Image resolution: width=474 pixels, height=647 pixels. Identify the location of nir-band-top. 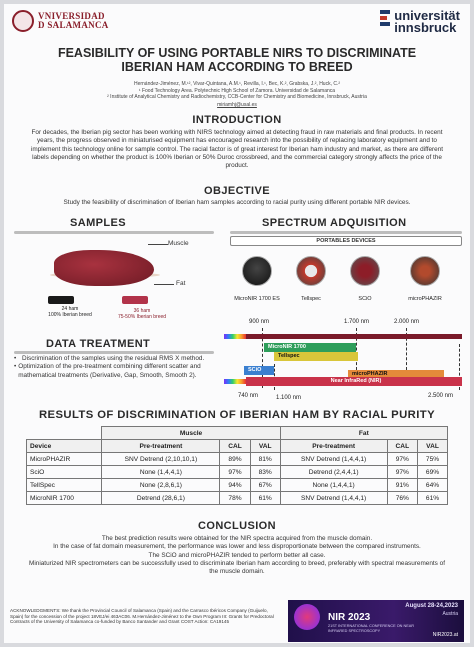
(354, 336).